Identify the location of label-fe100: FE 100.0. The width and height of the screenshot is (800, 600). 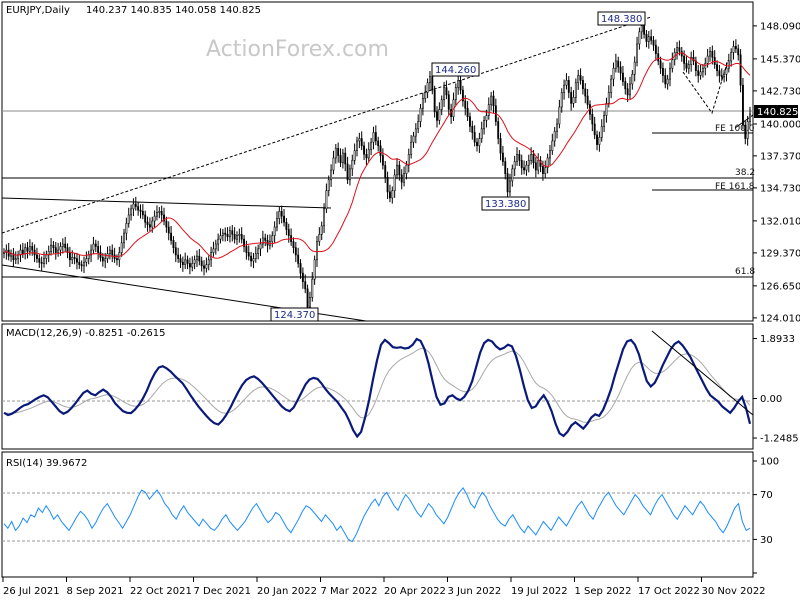
(735, 129).